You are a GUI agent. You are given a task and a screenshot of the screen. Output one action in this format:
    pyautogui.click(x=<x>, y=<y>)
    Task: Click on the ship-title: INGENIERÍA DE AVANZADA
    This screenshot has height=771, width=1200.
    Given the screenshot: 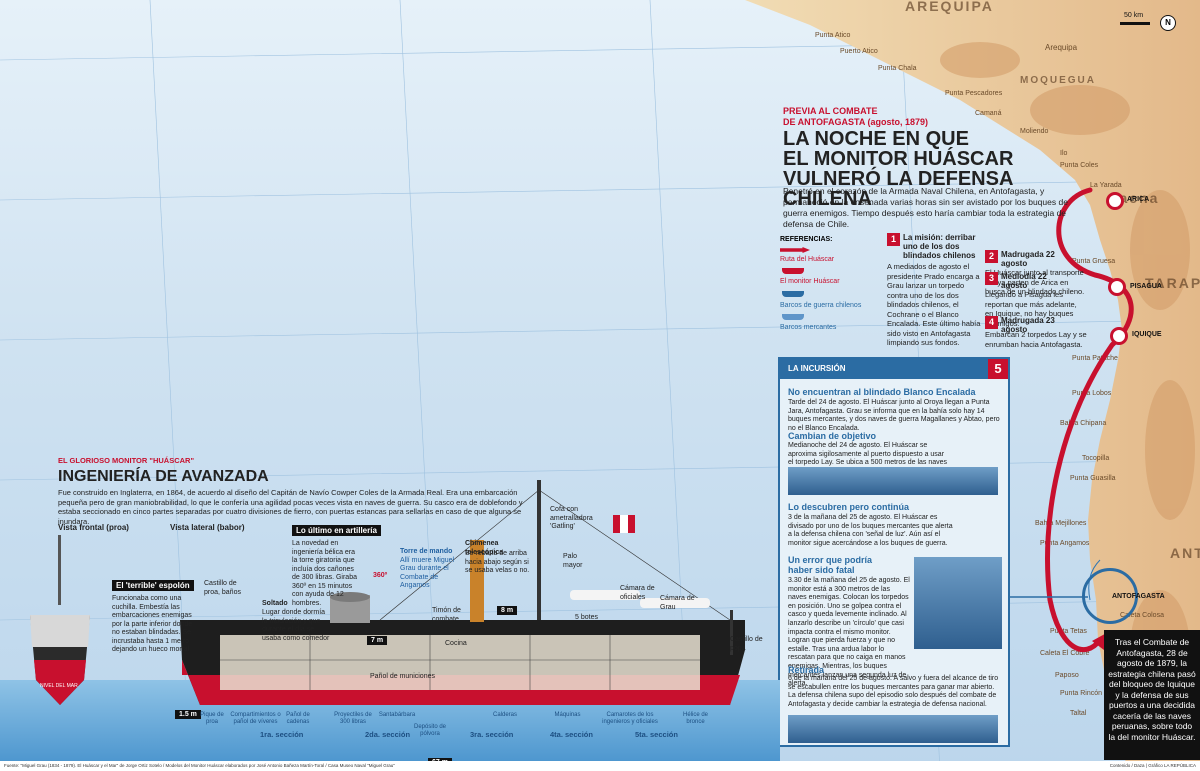 What is the action you would take?
    pyautogui.click(x=163, y=476)
    